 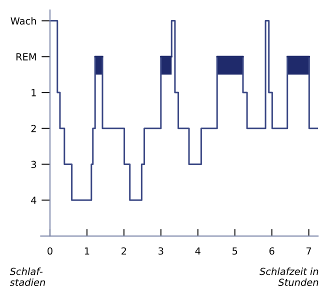 What do you see at coordinates (27, 277) in the screenshot?
I see `y-axis-title: Schlaf- stadien` at bounding box center [27, 277].